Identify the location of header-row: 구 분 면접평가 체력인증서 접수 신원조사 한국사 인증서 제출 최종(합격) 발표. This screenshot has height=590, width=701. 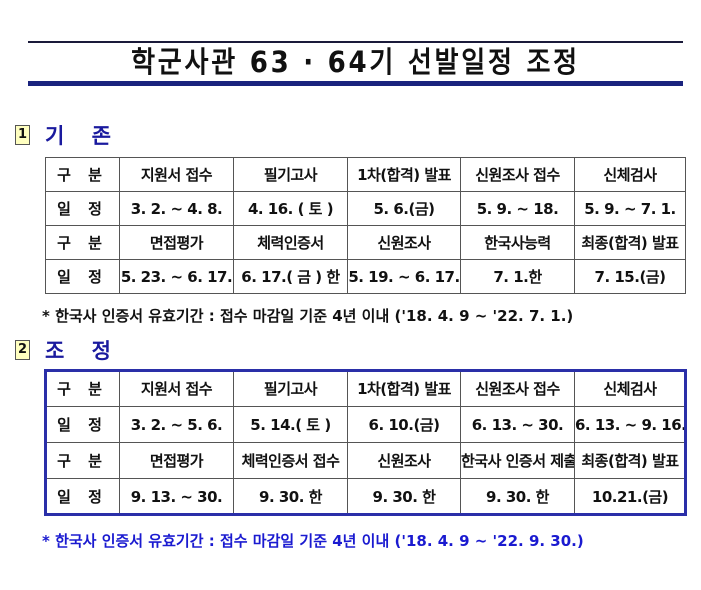
(365, 460).